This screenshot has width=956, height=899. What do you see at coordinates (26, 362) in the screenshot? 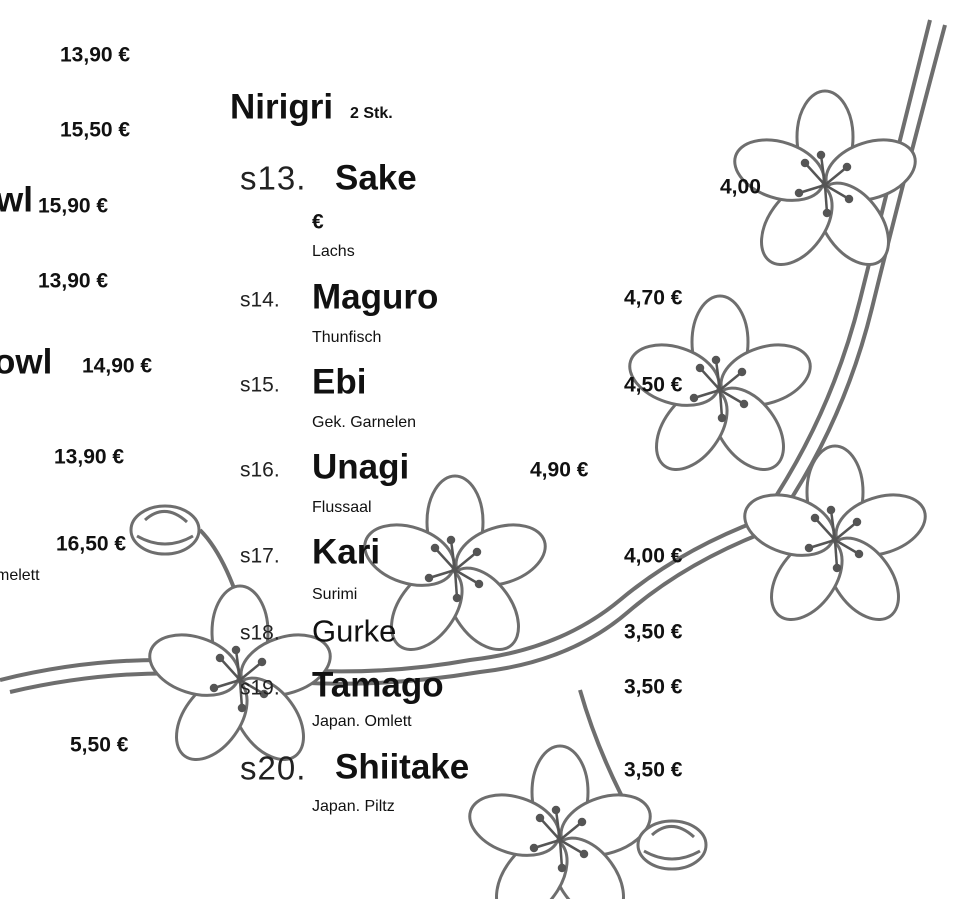
I see `item-name: owl` at bounding box center [26, 362].